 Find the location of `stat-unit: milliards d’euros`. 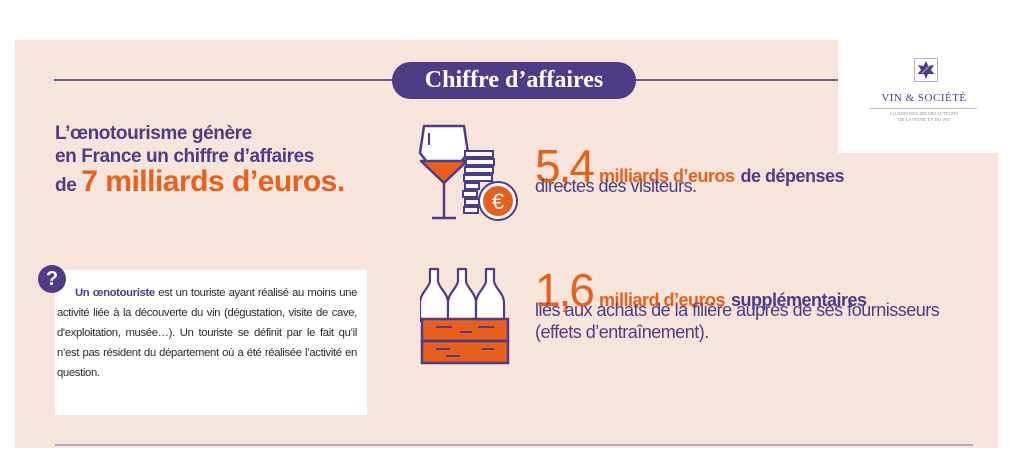

stat-unit: milliards d’euros is located at coordinates (666, 176).